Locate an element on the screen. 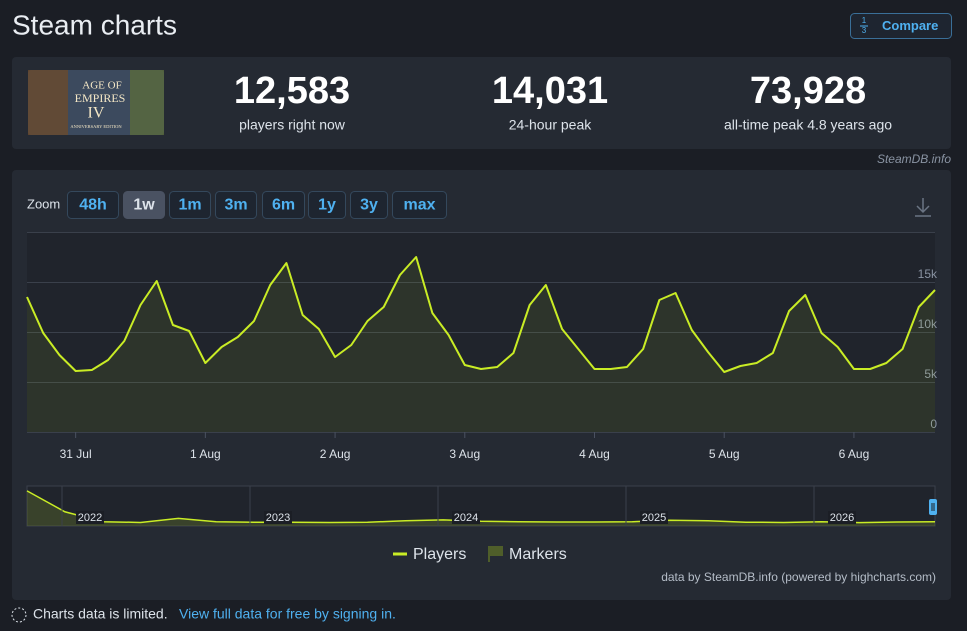  game-image: AGE OF EMPIRES IV ANNIVERSARY EDITION is located at coordinates (96, 102).